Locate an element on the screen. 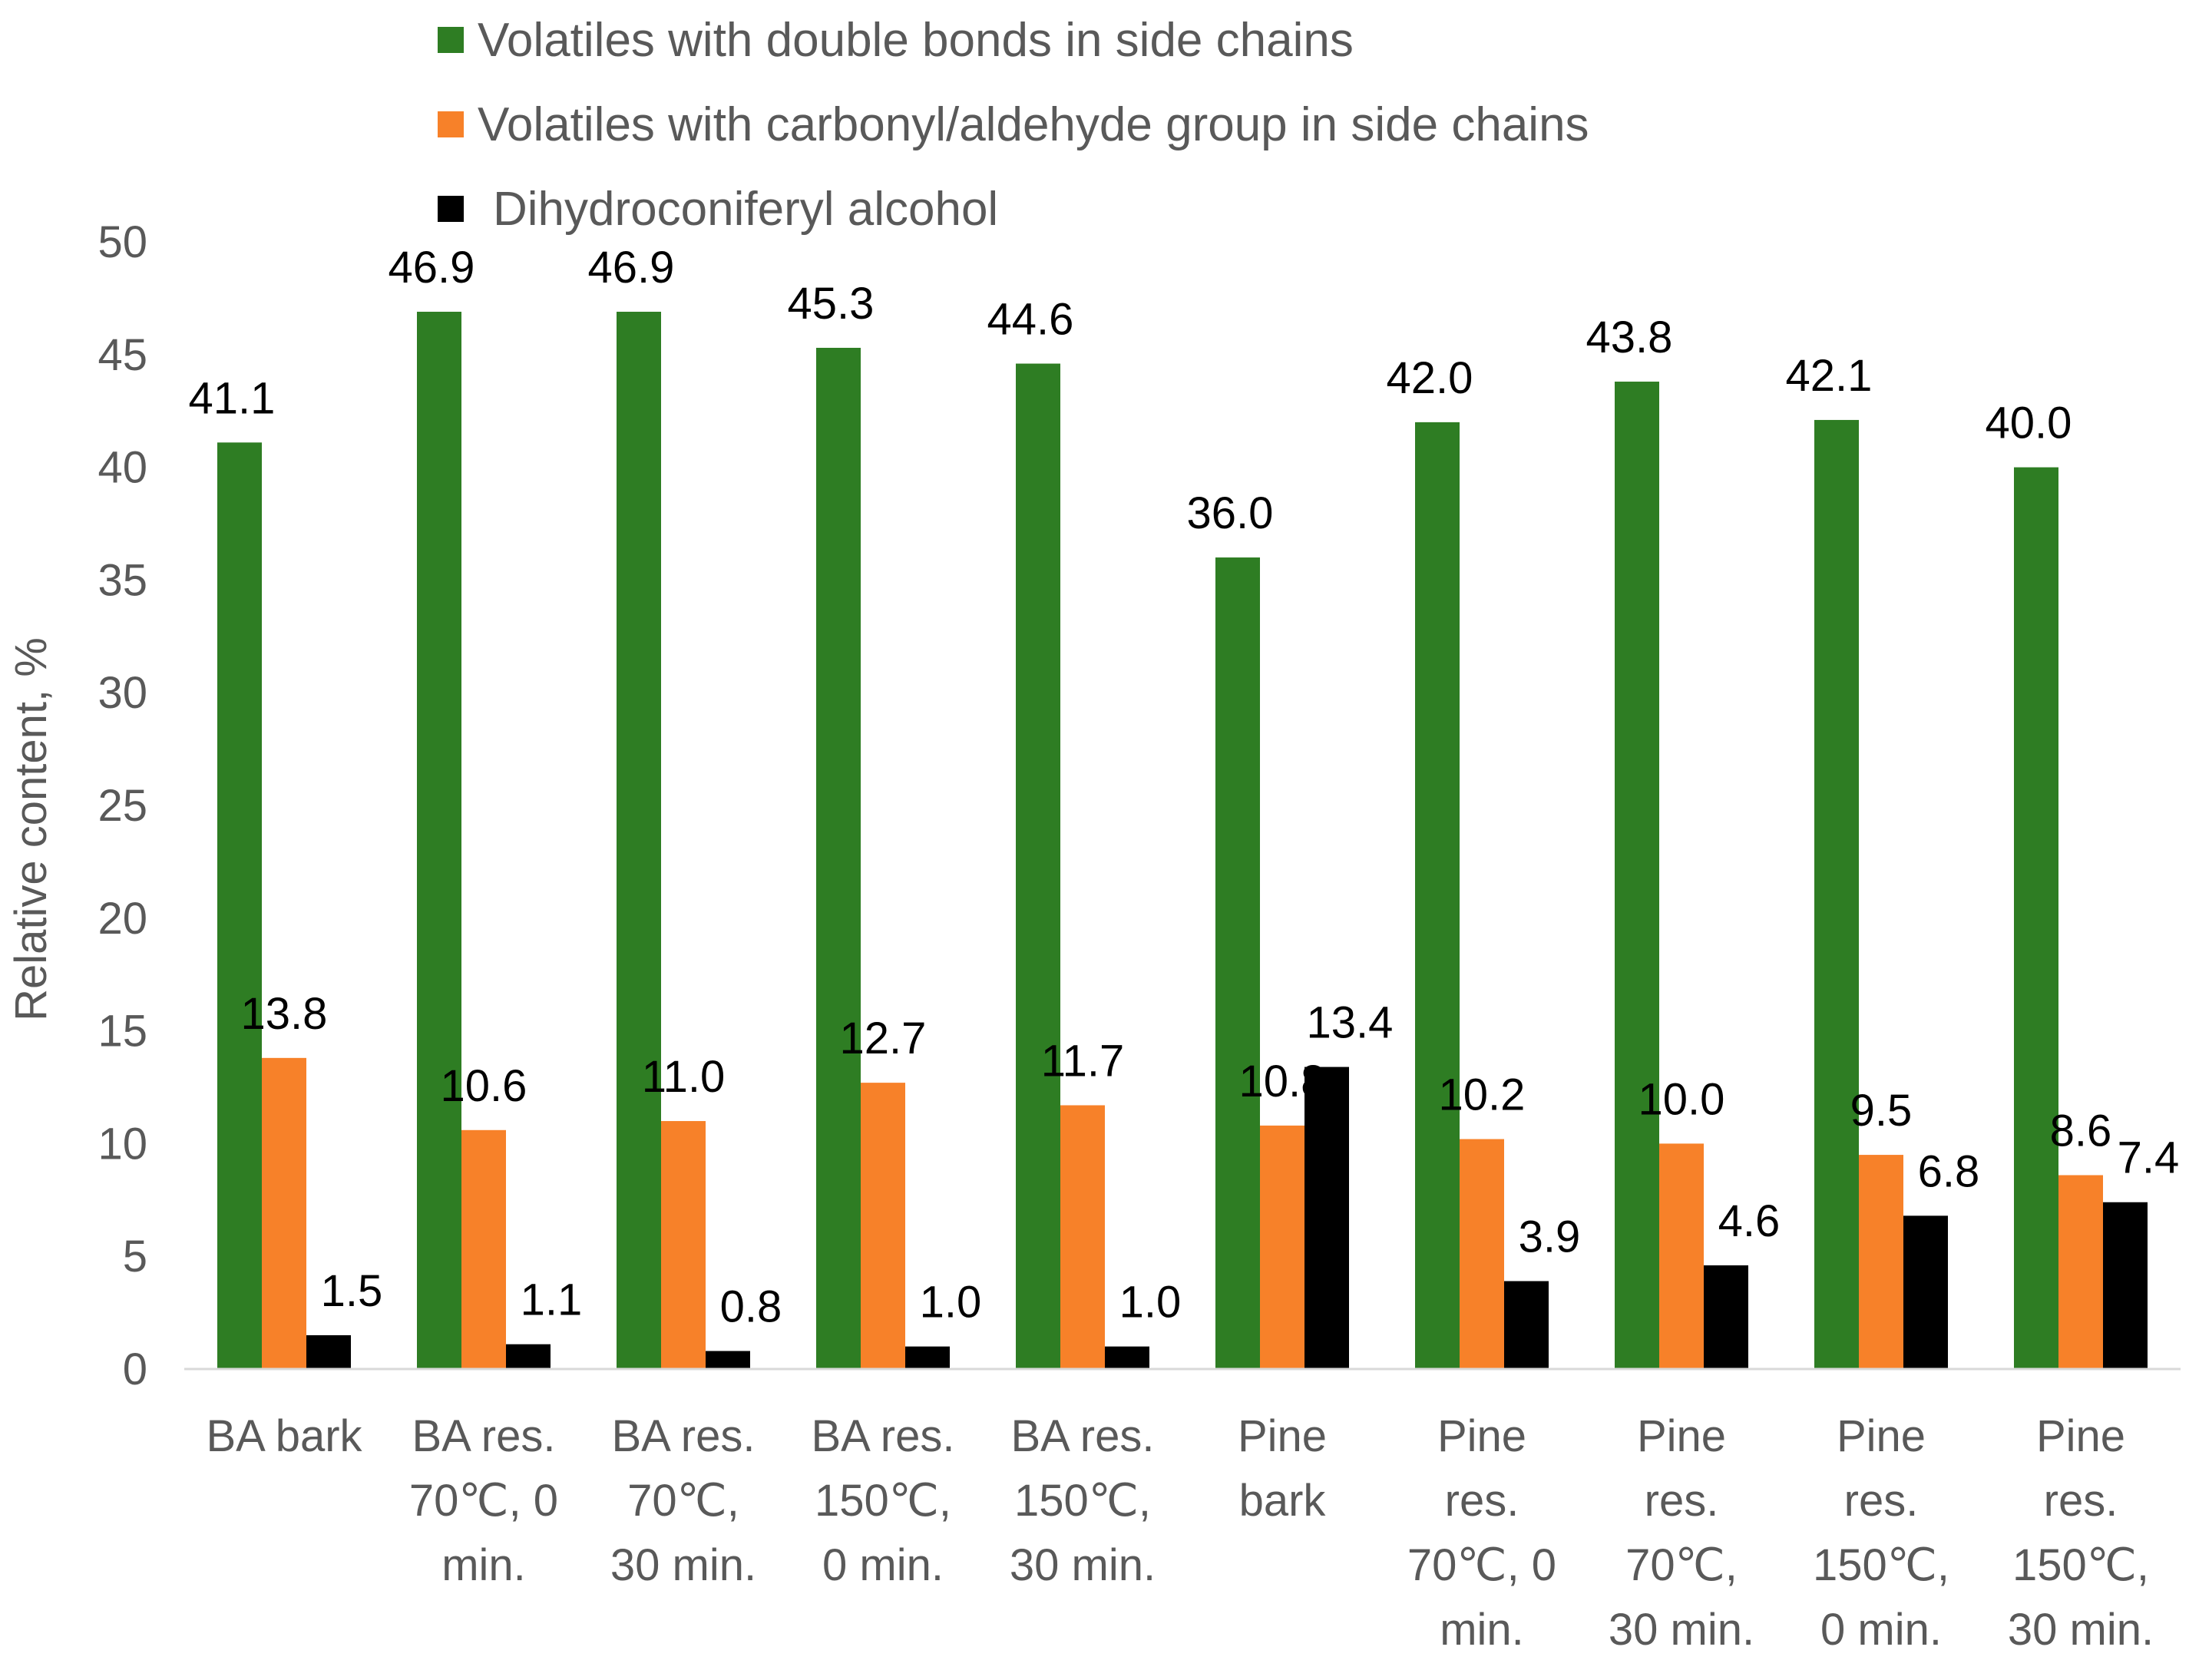 This screenshot has width=2189, height=1680. data-label-carbonyl: 10.6 is located at coordinates (484, 1086).